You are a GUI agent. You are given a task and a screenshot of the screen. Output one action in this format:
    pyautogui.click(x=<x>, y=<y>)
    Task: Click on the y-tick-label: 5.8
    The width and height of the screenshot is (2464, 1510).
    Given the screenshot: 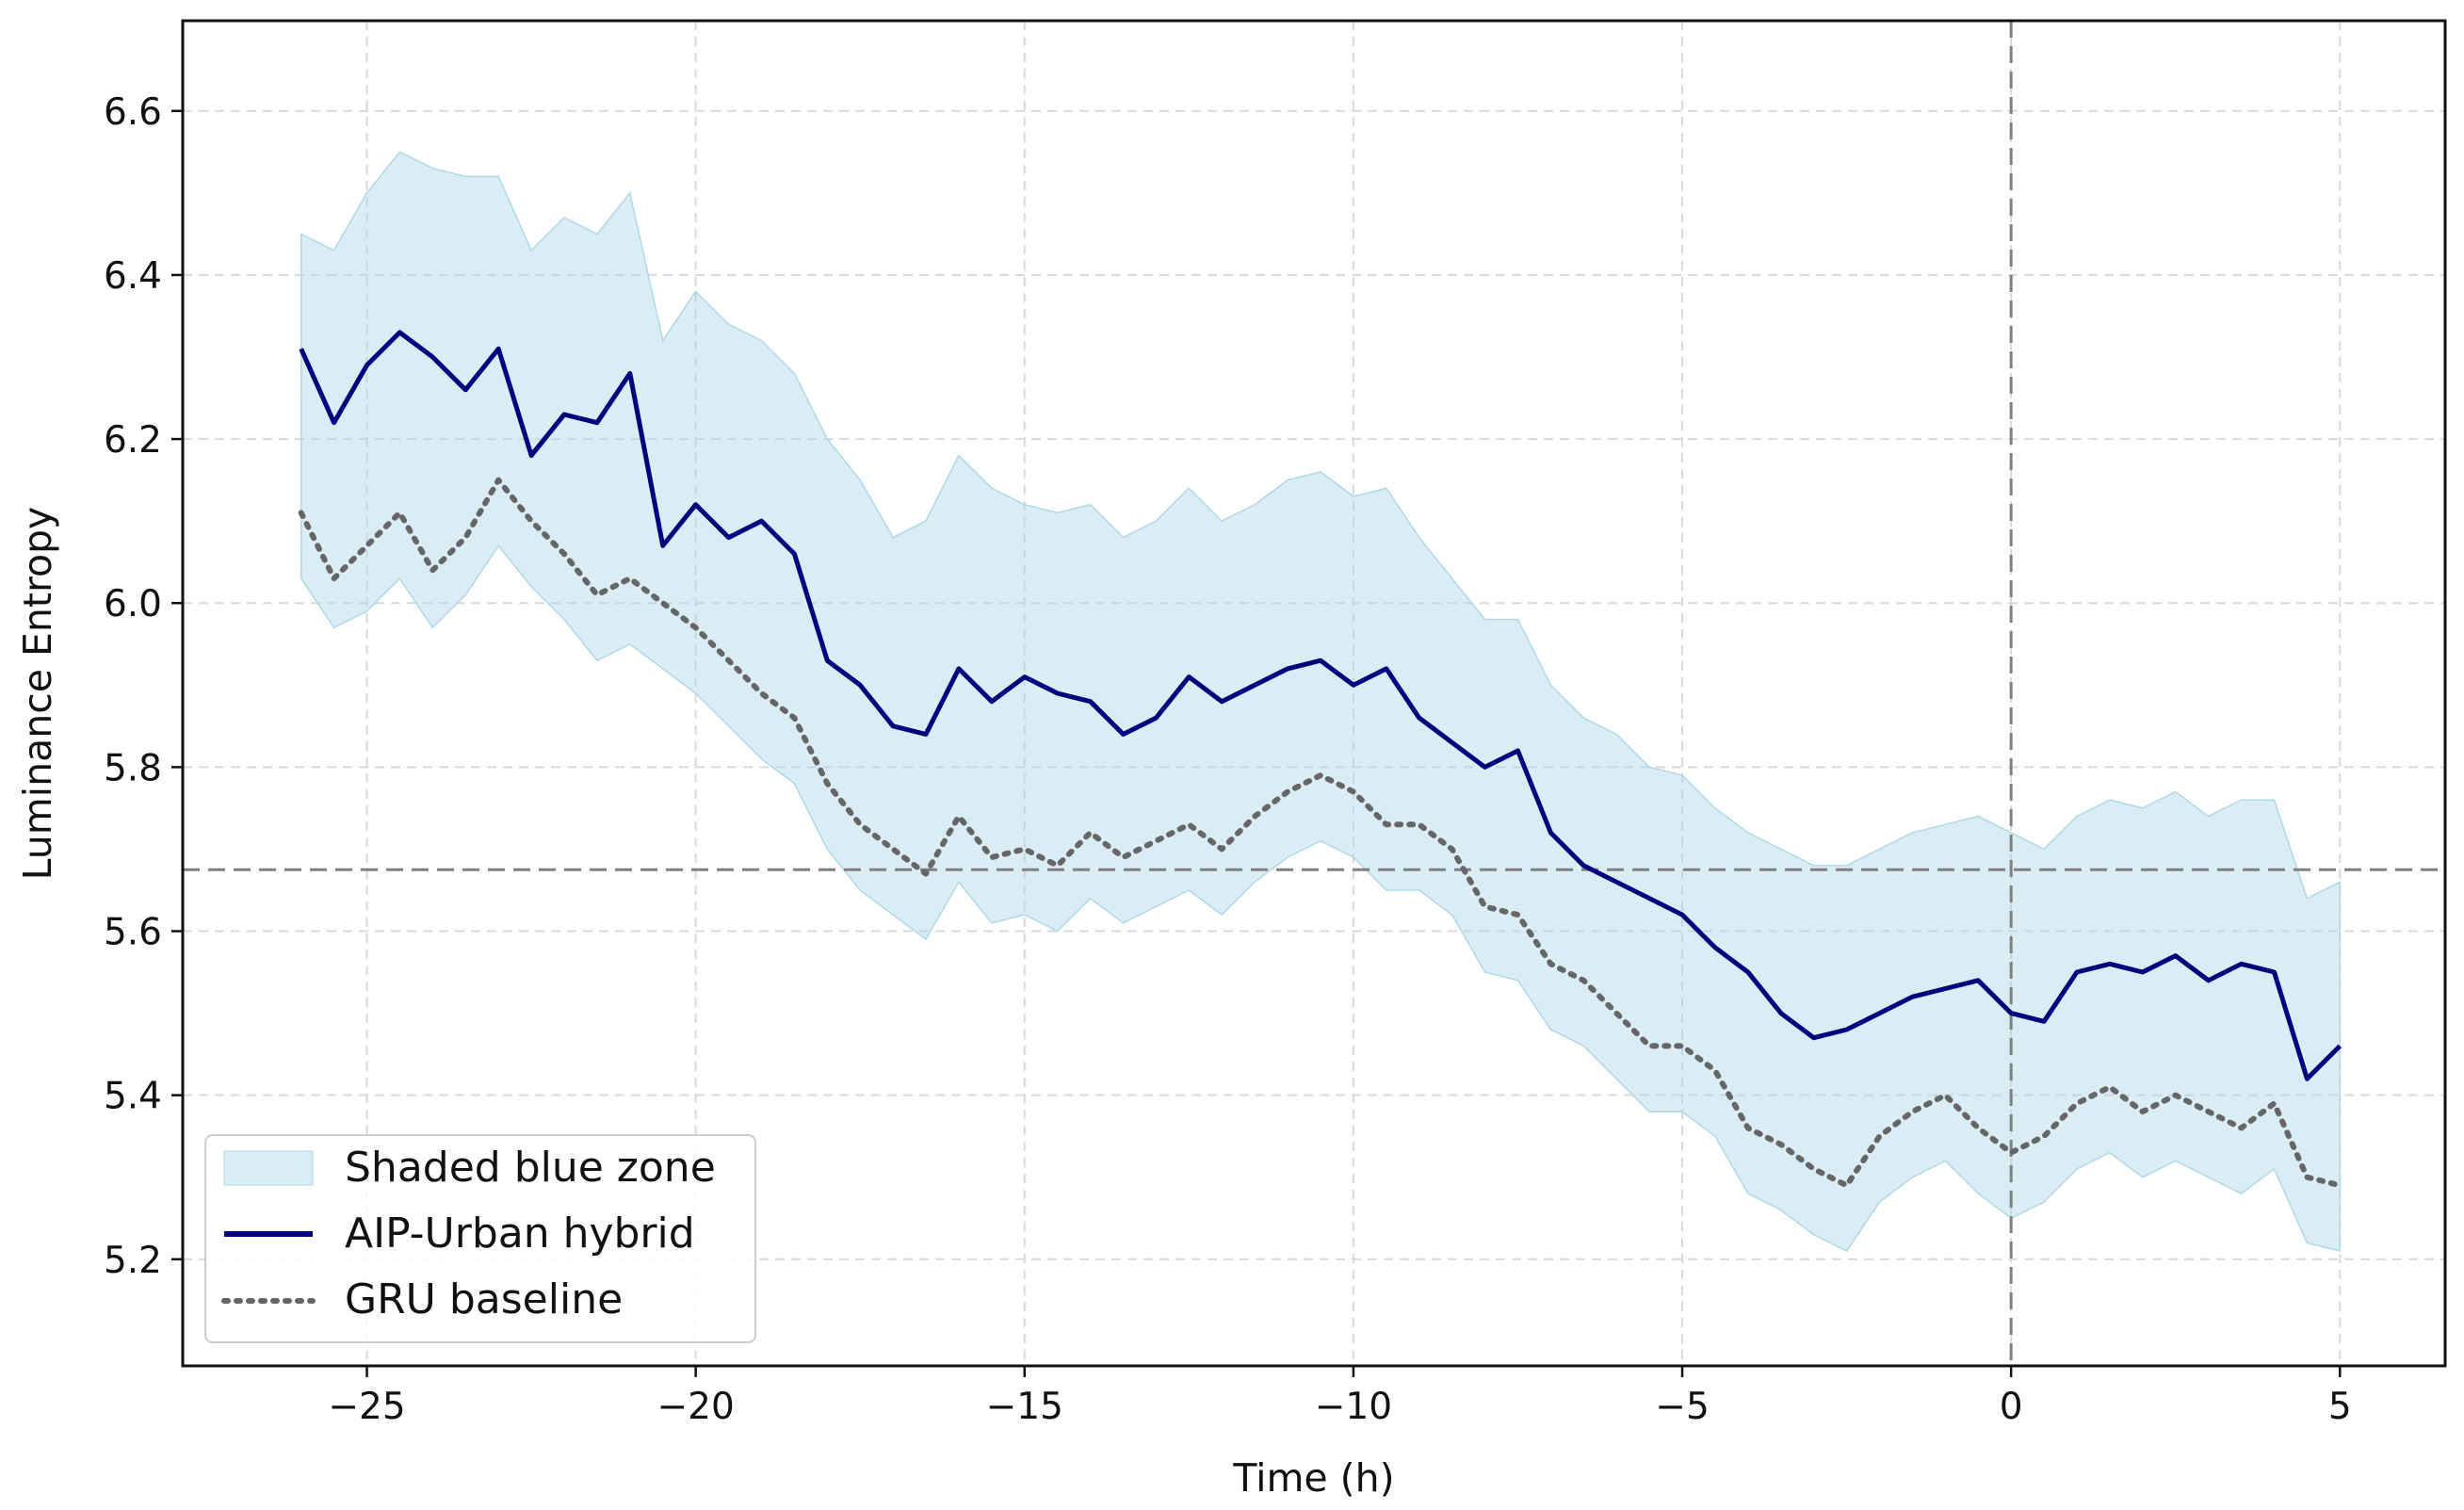 What is the action you would take?
    pyautogui.click(x=133, y=768)
    